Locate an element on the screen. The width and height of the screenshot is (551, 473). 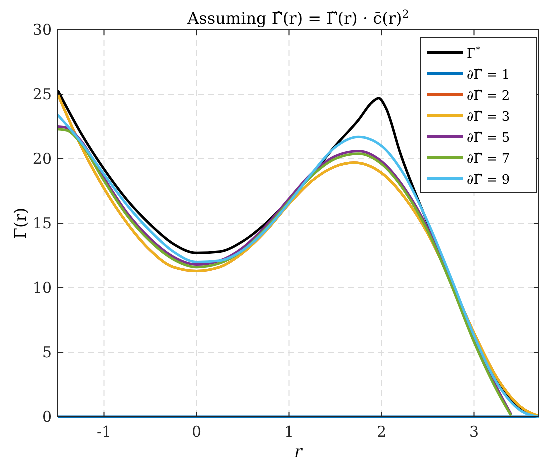
legend-label: ∂Γ̃ = 7 is located at coordinates (488, 159).